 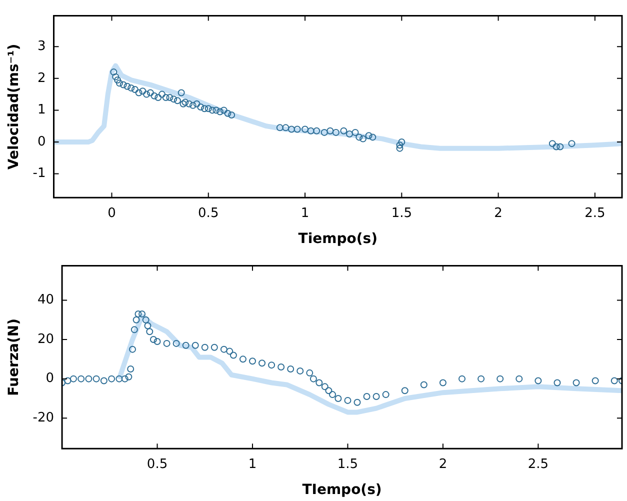 I want to click on y-tick-label: -1, so click(x=39, y=174).